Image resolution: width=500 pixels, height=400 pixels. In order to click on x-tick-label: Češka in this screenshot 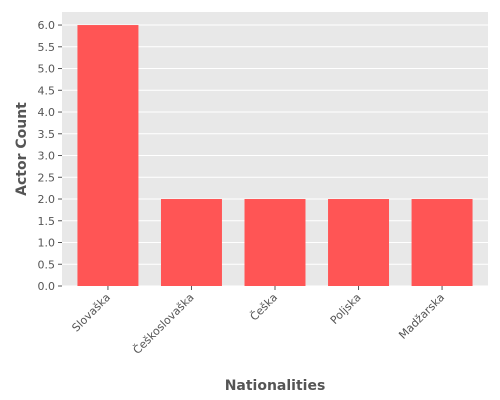, I will do `click(264, 307)`.